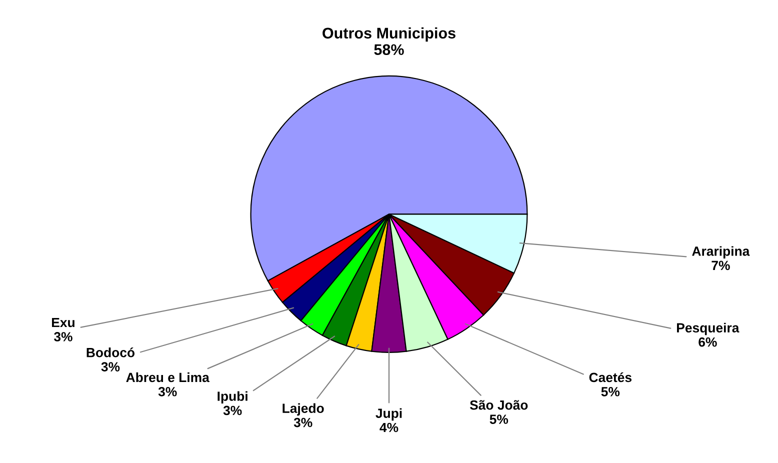 The width and height of the screenshot is (778, 463). I want to click on slice-label: Abreu e Lima, so click(168, 377).